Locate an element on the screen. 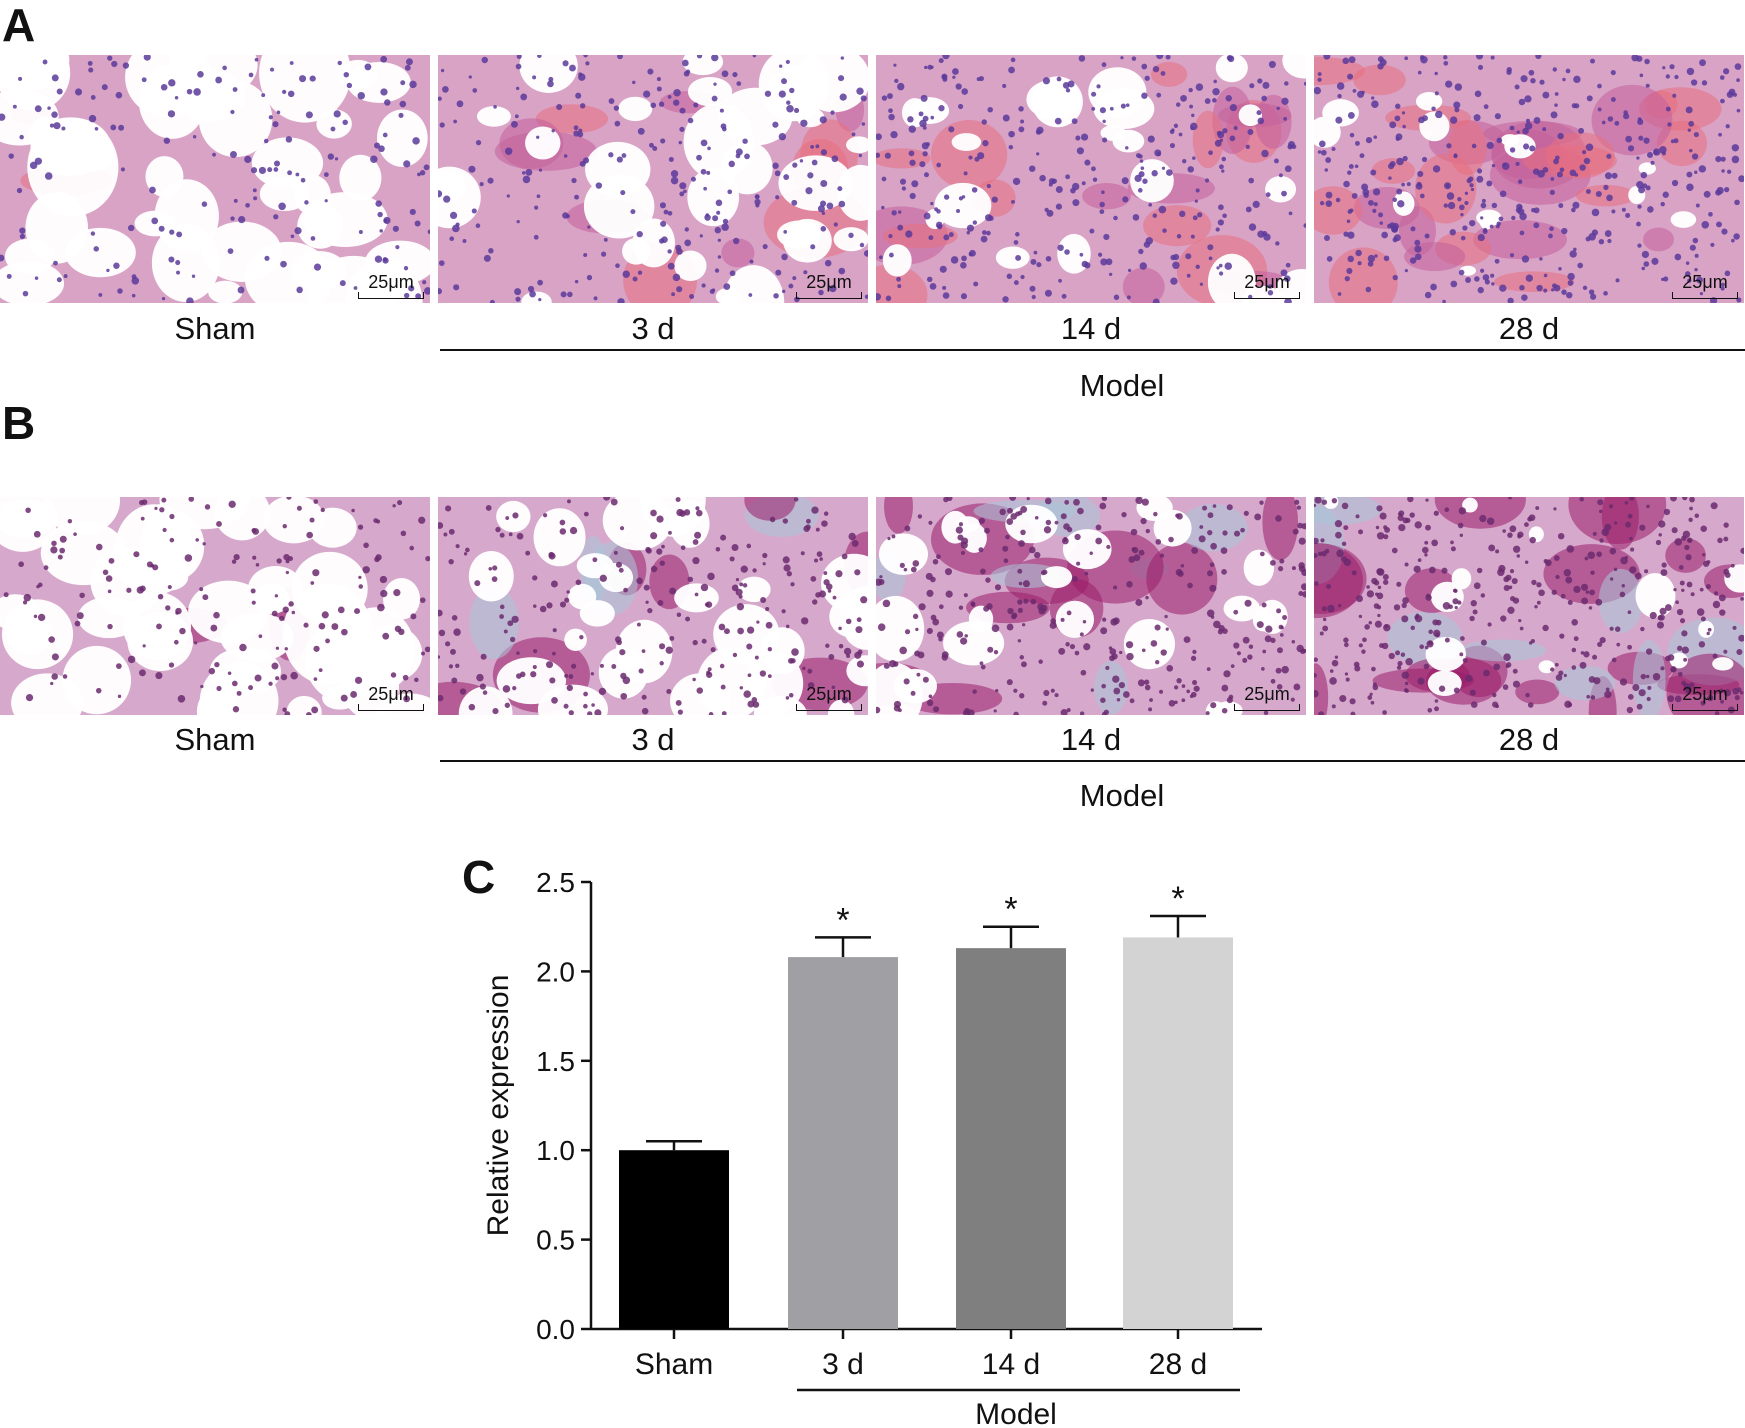 This screenshot has width=1745, height=1428. y-tick-label: 0.0 is located at coordinates (555, 1329).